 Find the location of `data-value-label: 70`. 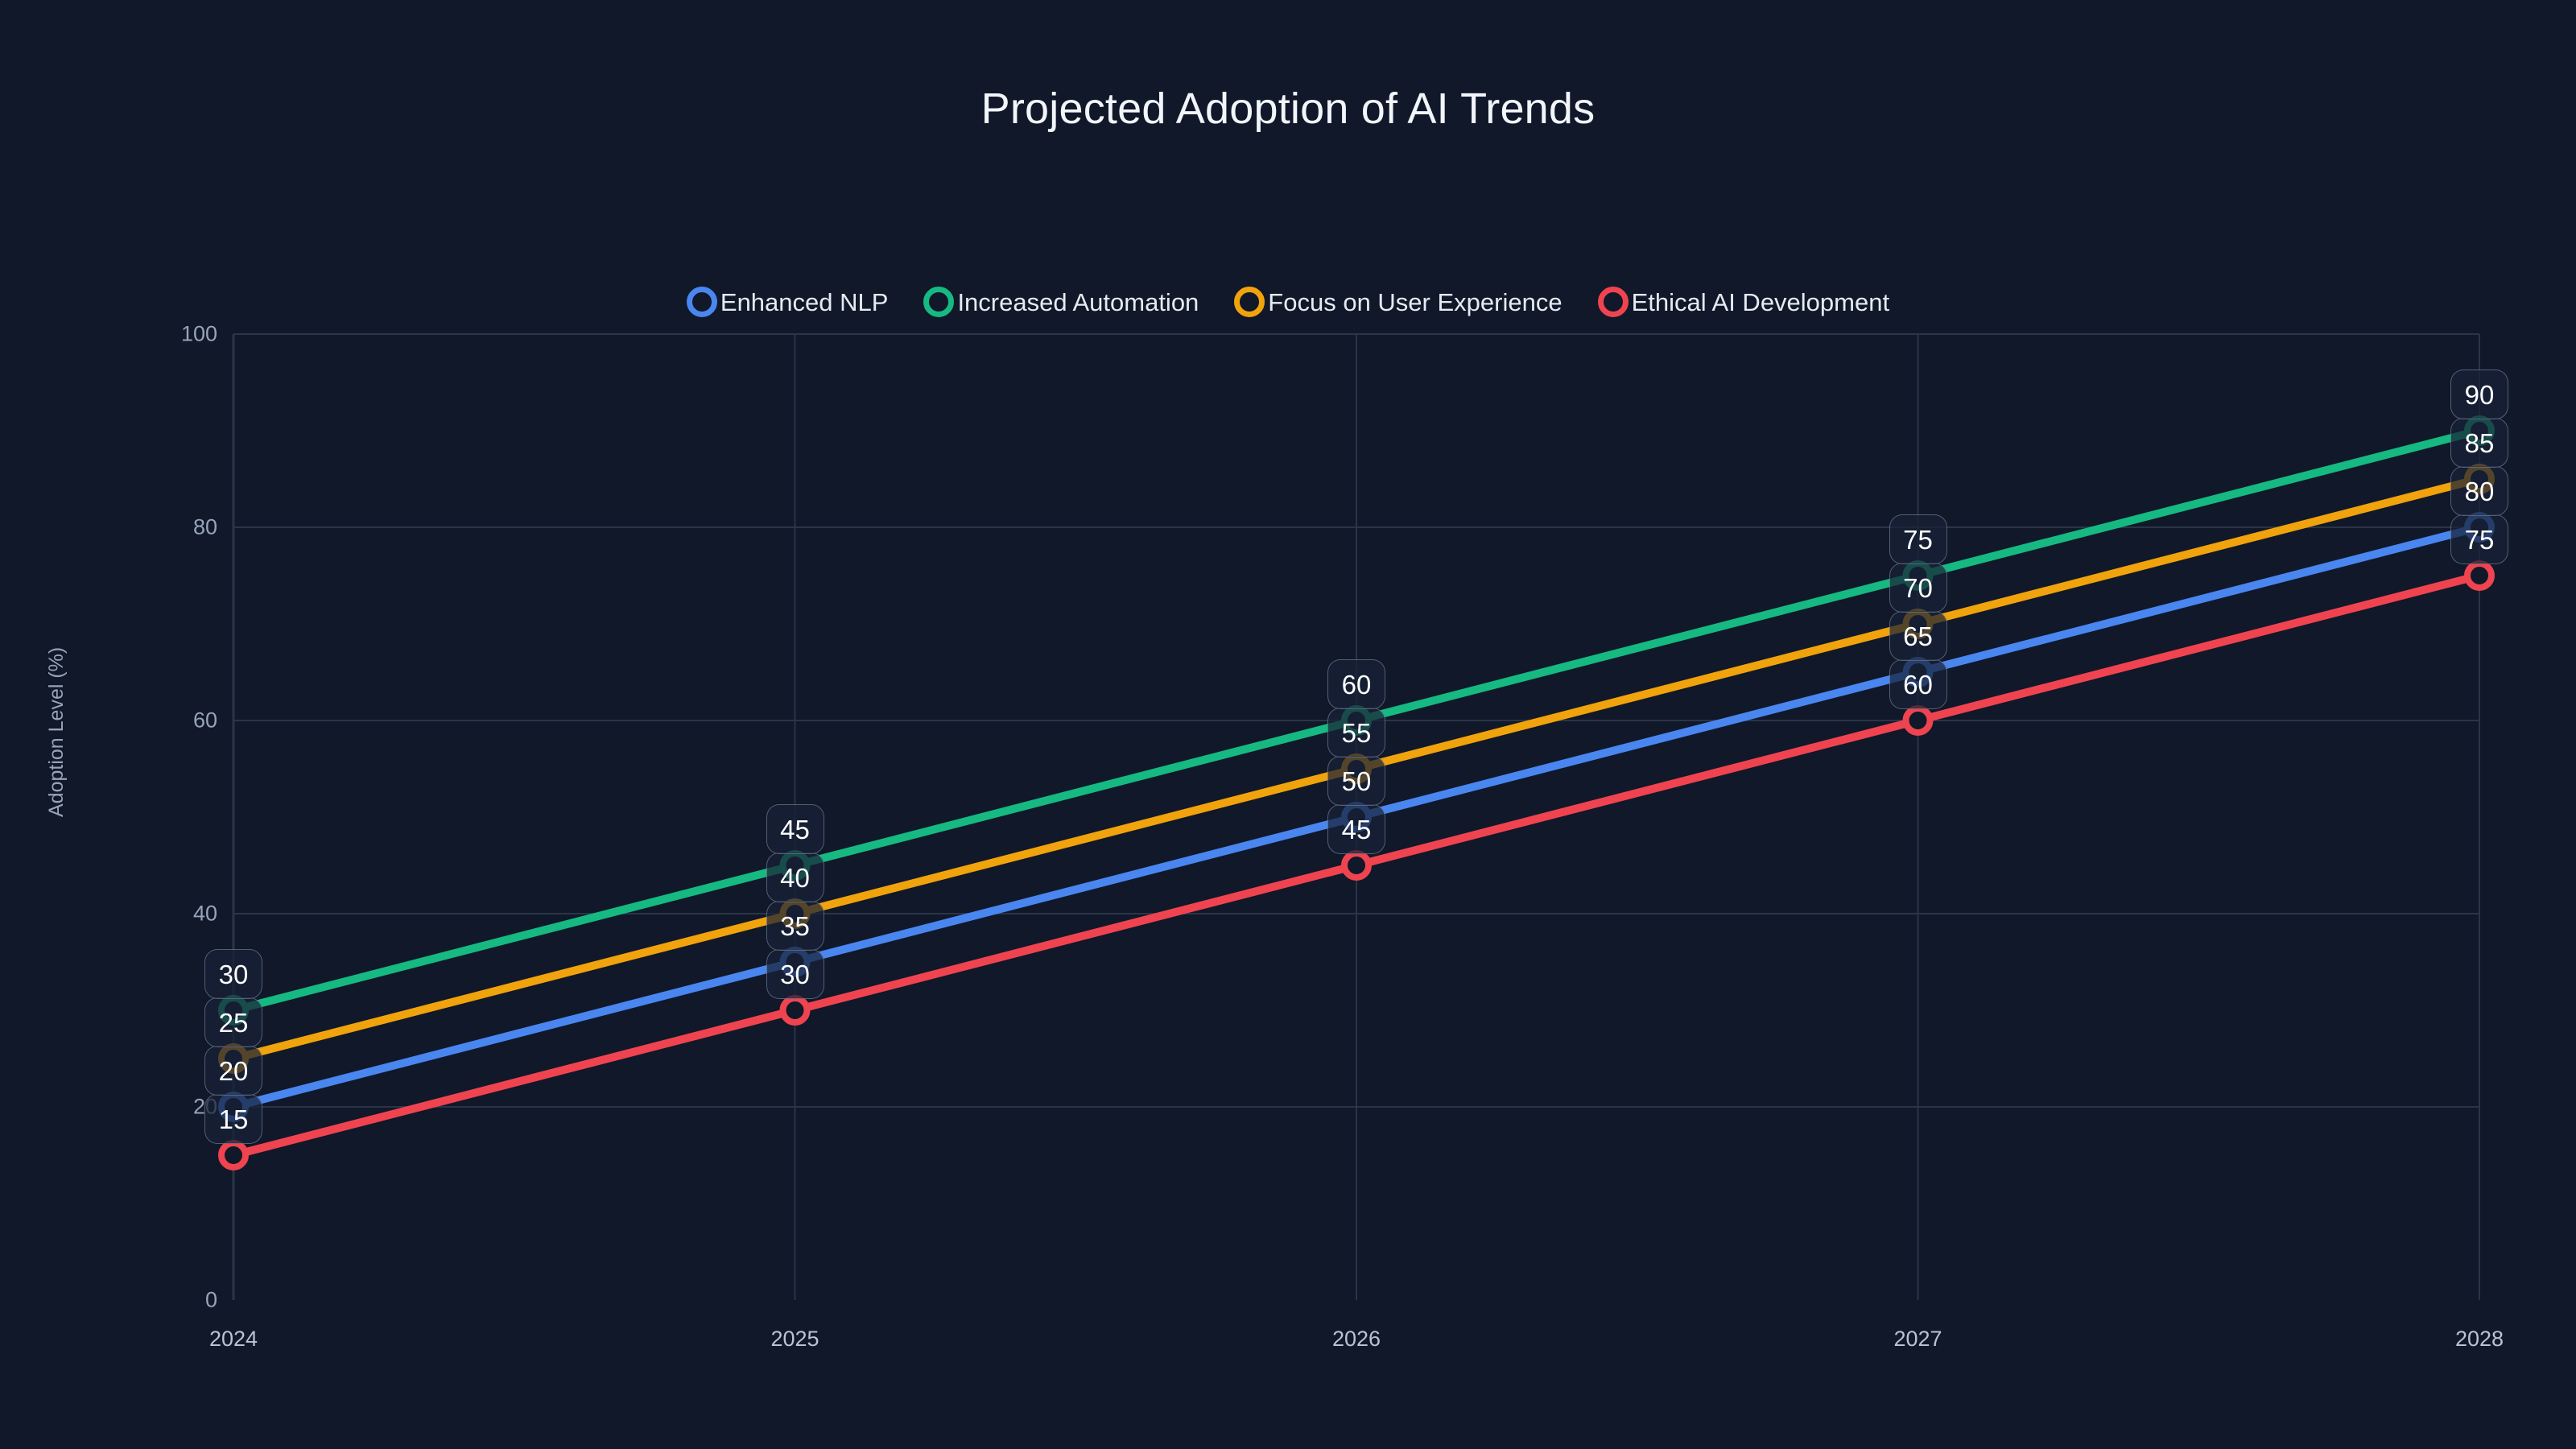

data-value-label: 70 is located at coordinates (1918, 588).